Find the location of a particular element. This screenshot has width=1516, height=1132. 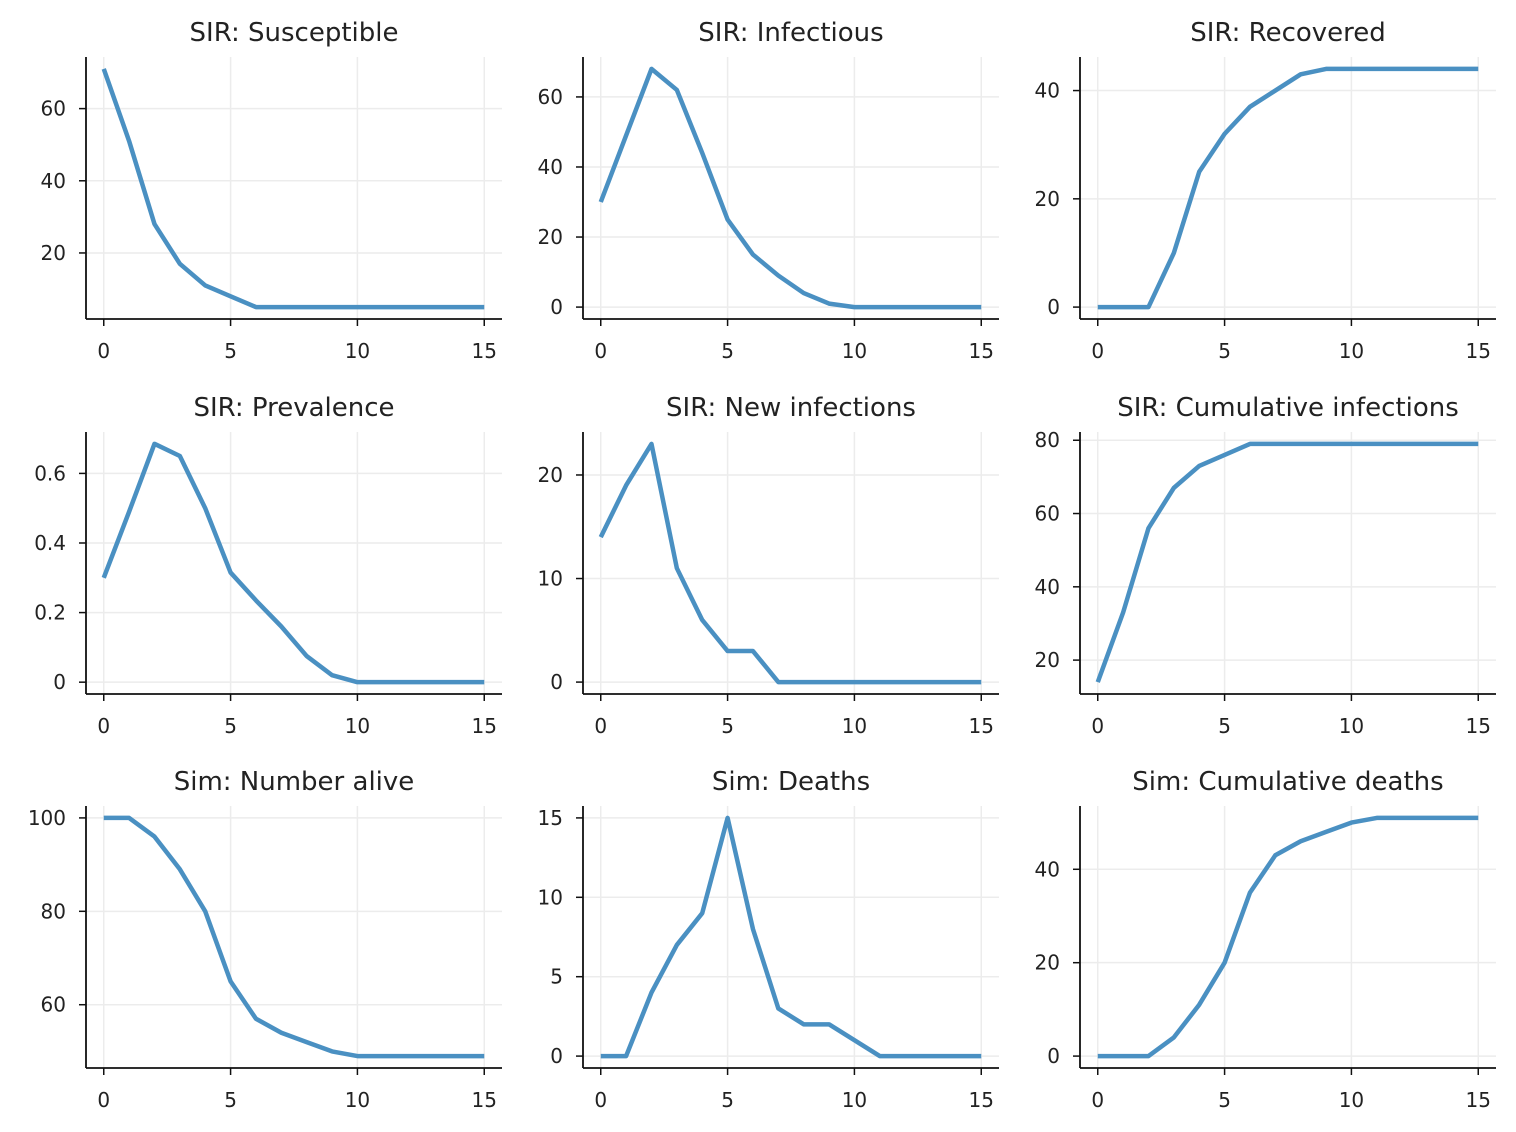

y-tick-label: 0 is located at coordinates (556, 1056).